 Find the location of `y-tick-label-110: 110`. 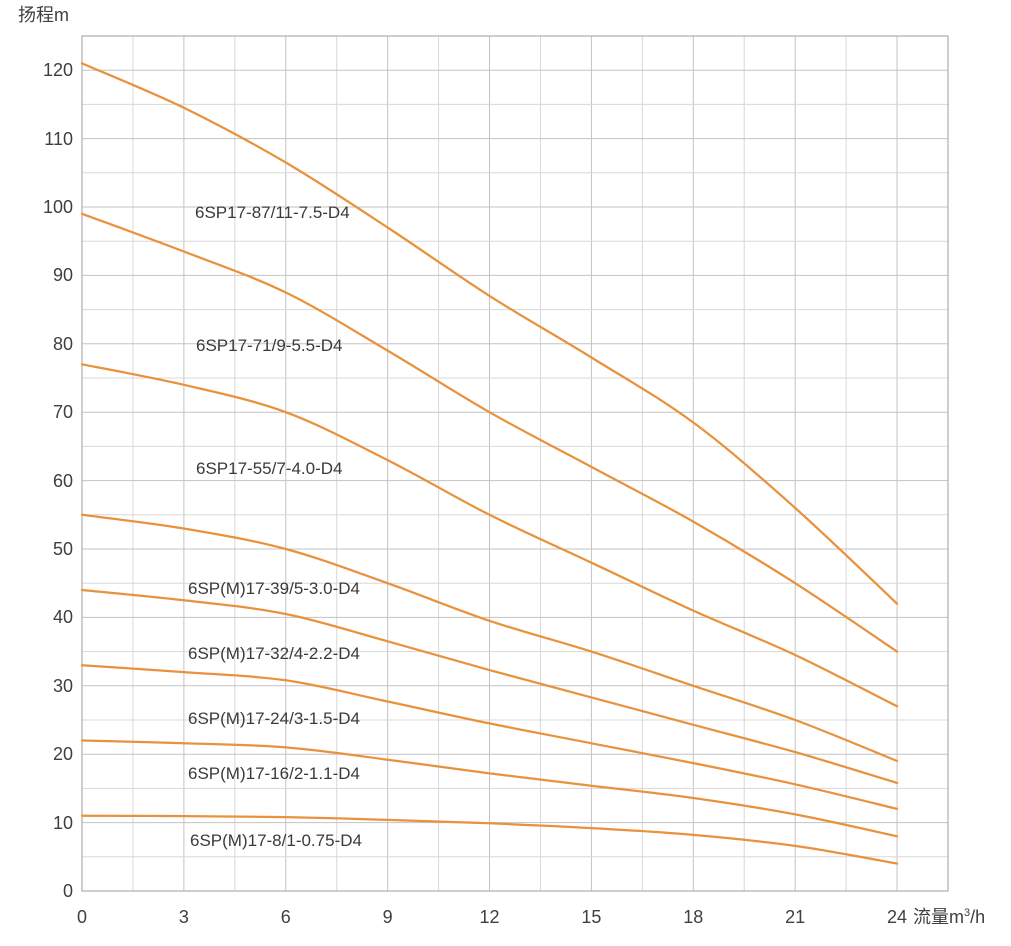

y-tick-label-110: 110 is located at coordinates (58, 138).